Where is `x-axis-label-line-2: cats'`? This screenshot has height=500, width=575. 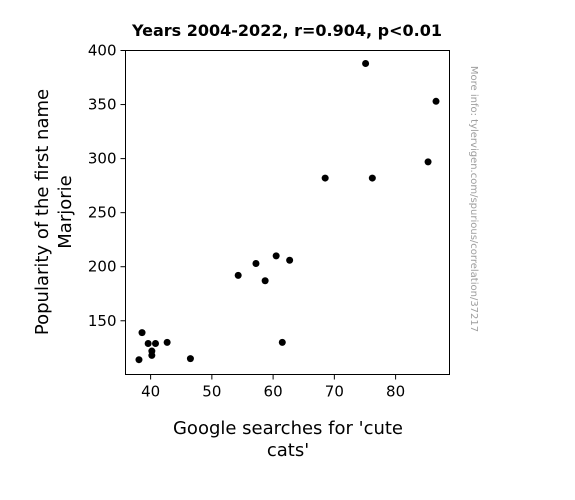
x-axis-label-line-2: cats' is located at coordinates (288, 450).